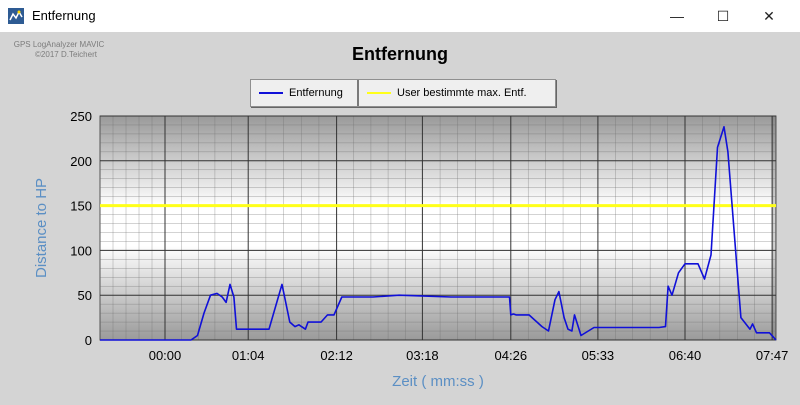  What do you see at coordinates (511, 355) in the screenshot?
I see `x-tick-label: 04:26` at bounding box center [511, 355].